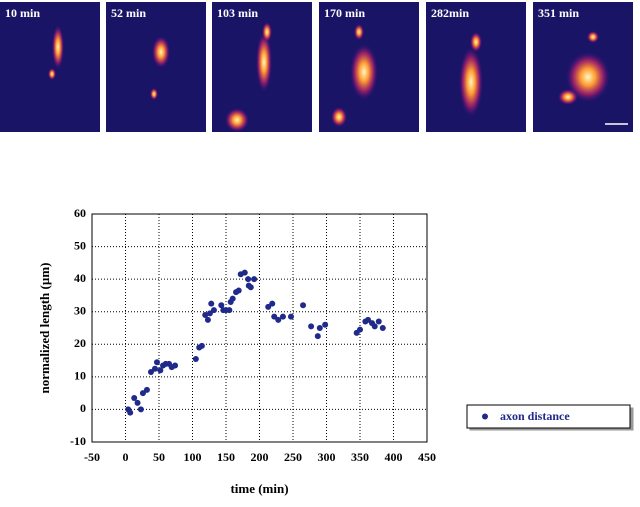 Image resolution: width=640 pixels, height=507 pixels. I want to click on x-tick-label: 400, so click(394, 457).